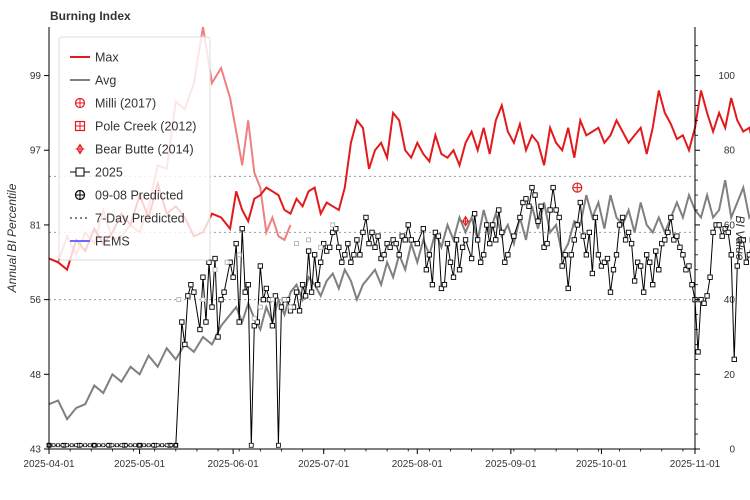 This screenshot has width=750, height=500. Describe the element at coordinates (36, 76) in the screenshot. I see `left-tick-label-5: 99` at that location.